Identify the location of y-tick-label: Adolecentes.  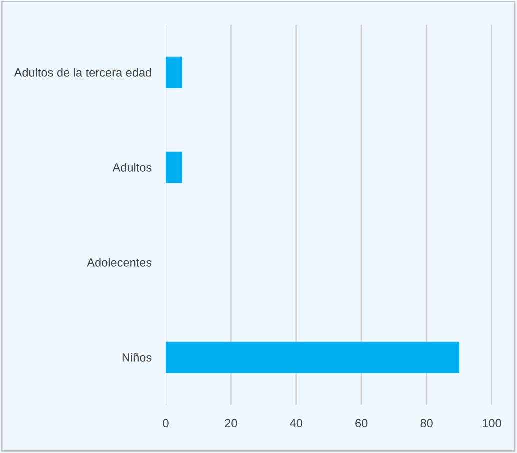
(119, 262).